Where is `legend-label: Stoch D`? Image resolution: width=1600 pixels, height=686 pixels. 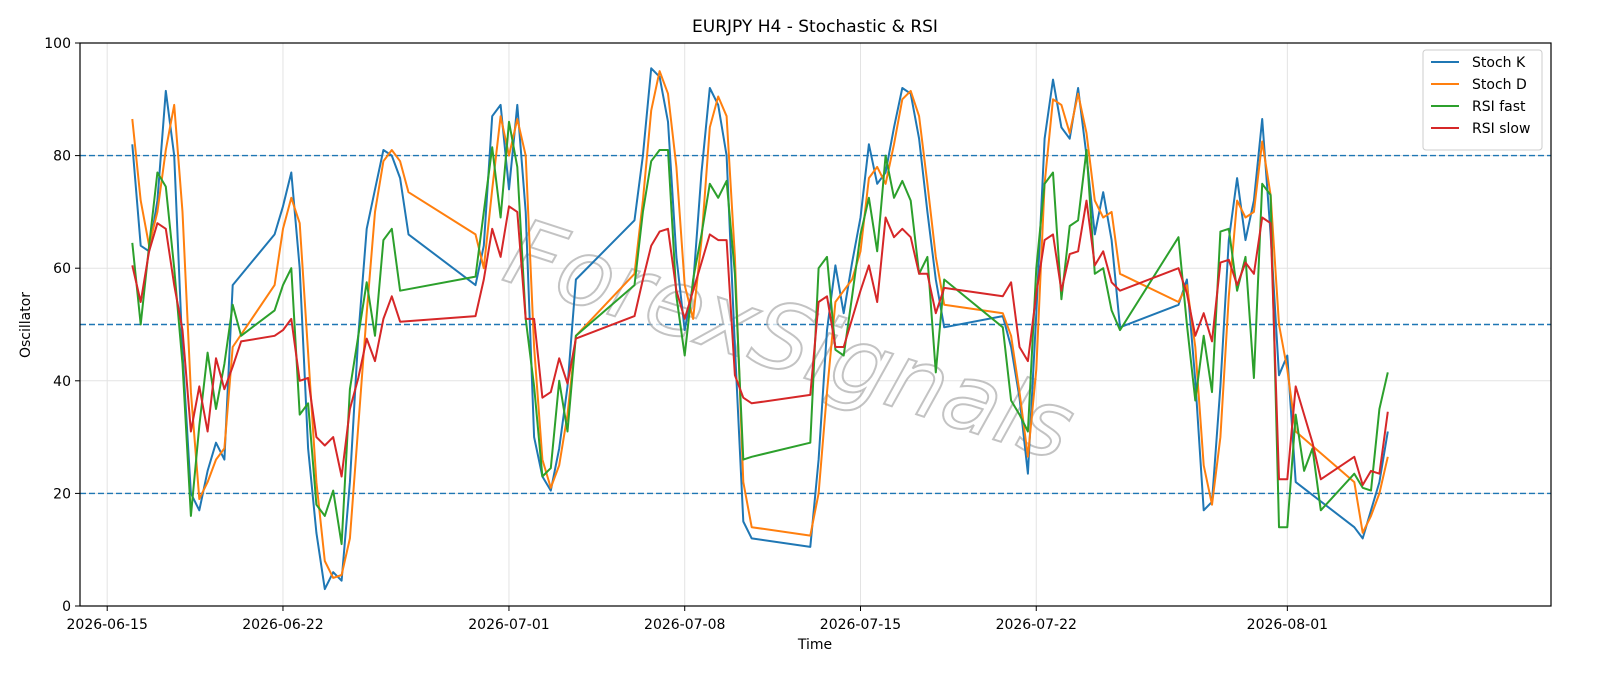 legend-label: Stoch D is located at coordinates (1499, 85).